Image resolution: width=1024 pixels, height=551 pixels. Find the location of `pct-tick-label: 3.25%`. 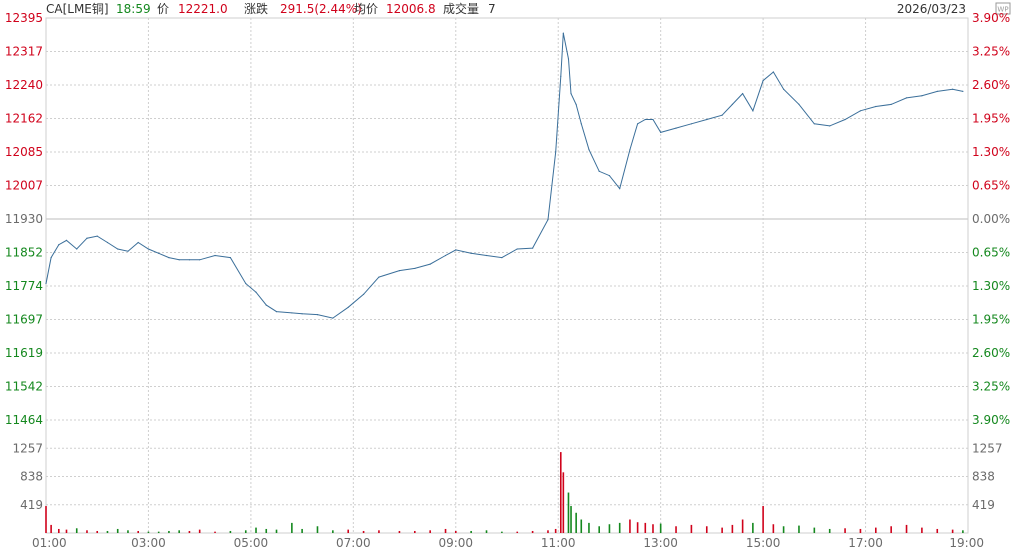

pct-tick-label: 3.25% is located at coordinates (991, 52).